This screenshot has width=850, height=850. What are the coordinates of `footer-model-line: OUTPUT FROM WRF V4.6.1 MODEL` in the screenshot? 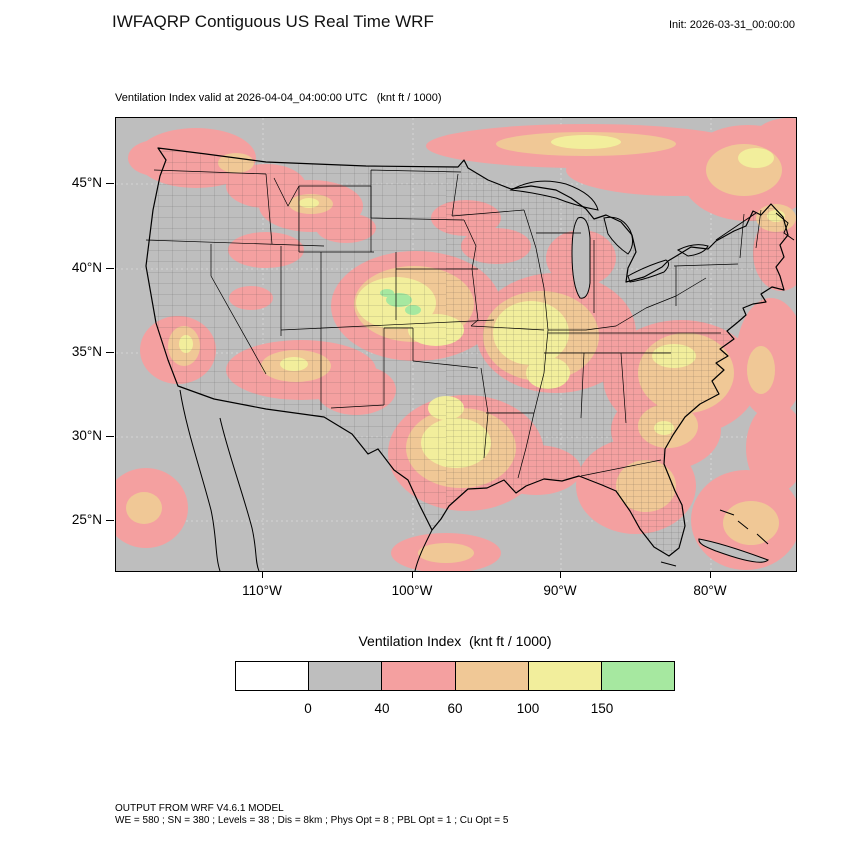 It's located at (199, 808).